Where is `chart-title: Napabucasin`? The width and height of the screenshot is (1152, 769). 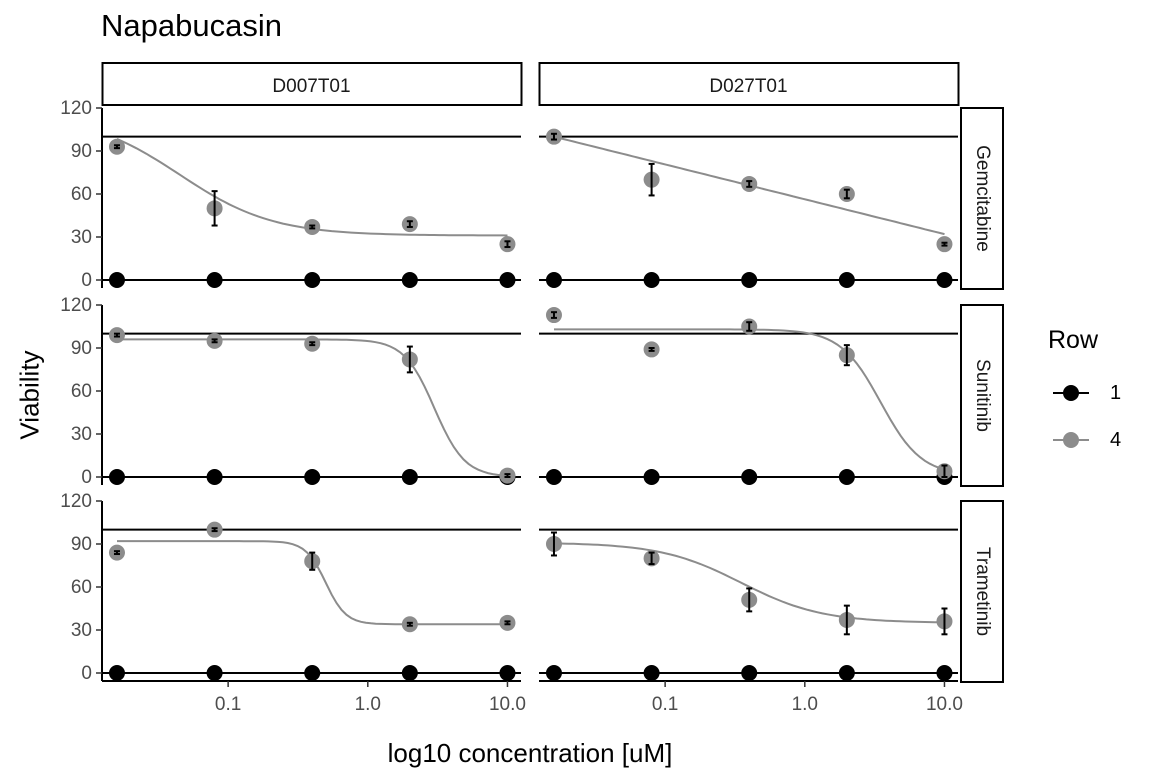
chart-title: Napabucasin is located at coordinates (191, 25).